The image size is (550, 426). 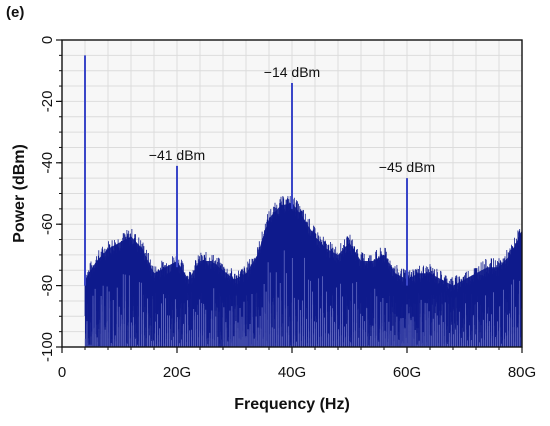 I want to click on x-tick-label-2: 40G, so click(x=292, y=372).